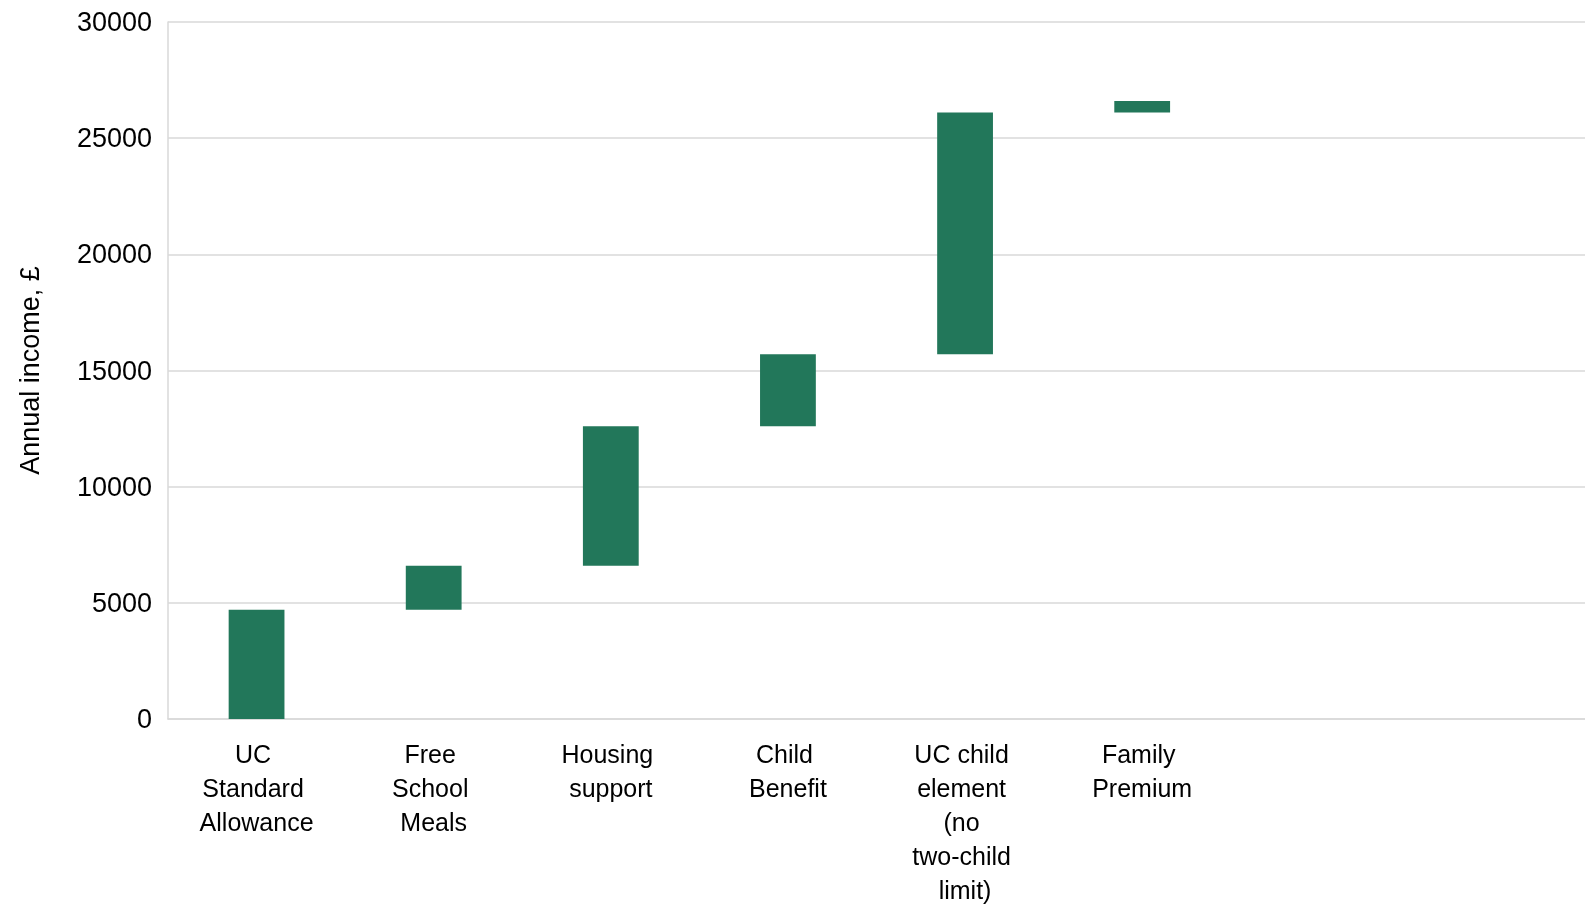  I want to click on x-tick-label: Child Benefit, so click(788, 771).